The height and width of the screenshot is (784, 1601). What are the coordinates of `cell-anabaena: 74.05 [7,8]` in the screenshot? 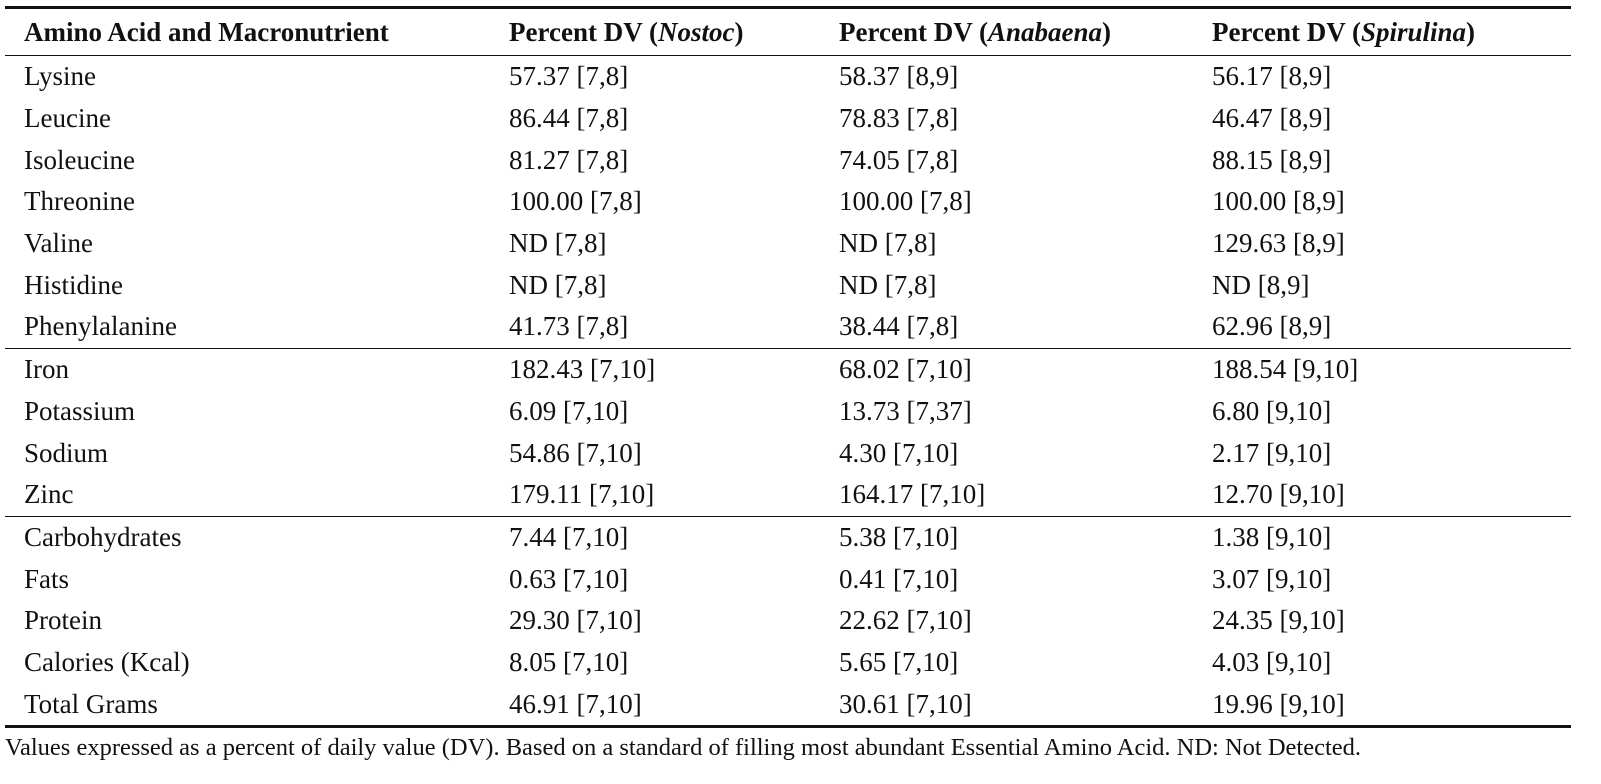 It's located at (899, 159).